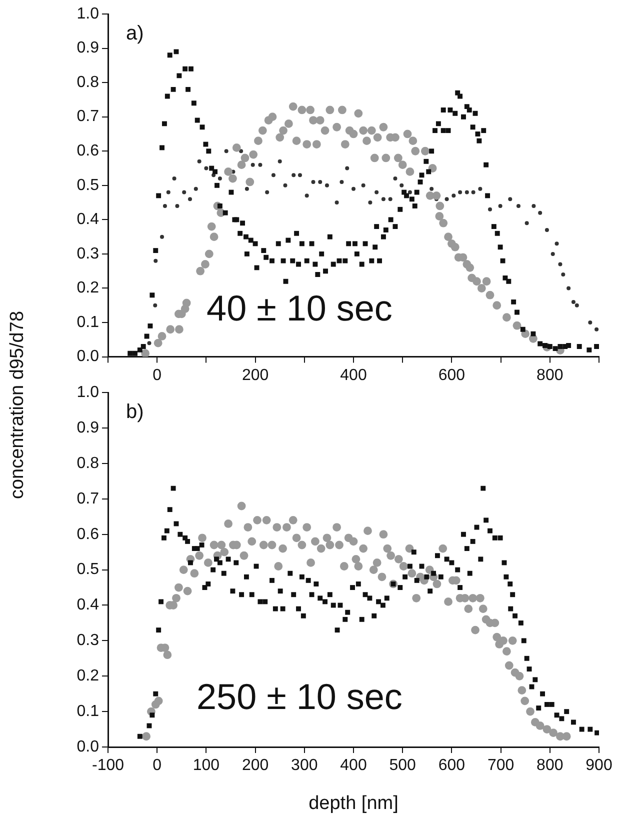 The image size is (629, 823). Describe the element at coordinates (135, 33) in the screenshot. I see `annotation: a)` at that location.